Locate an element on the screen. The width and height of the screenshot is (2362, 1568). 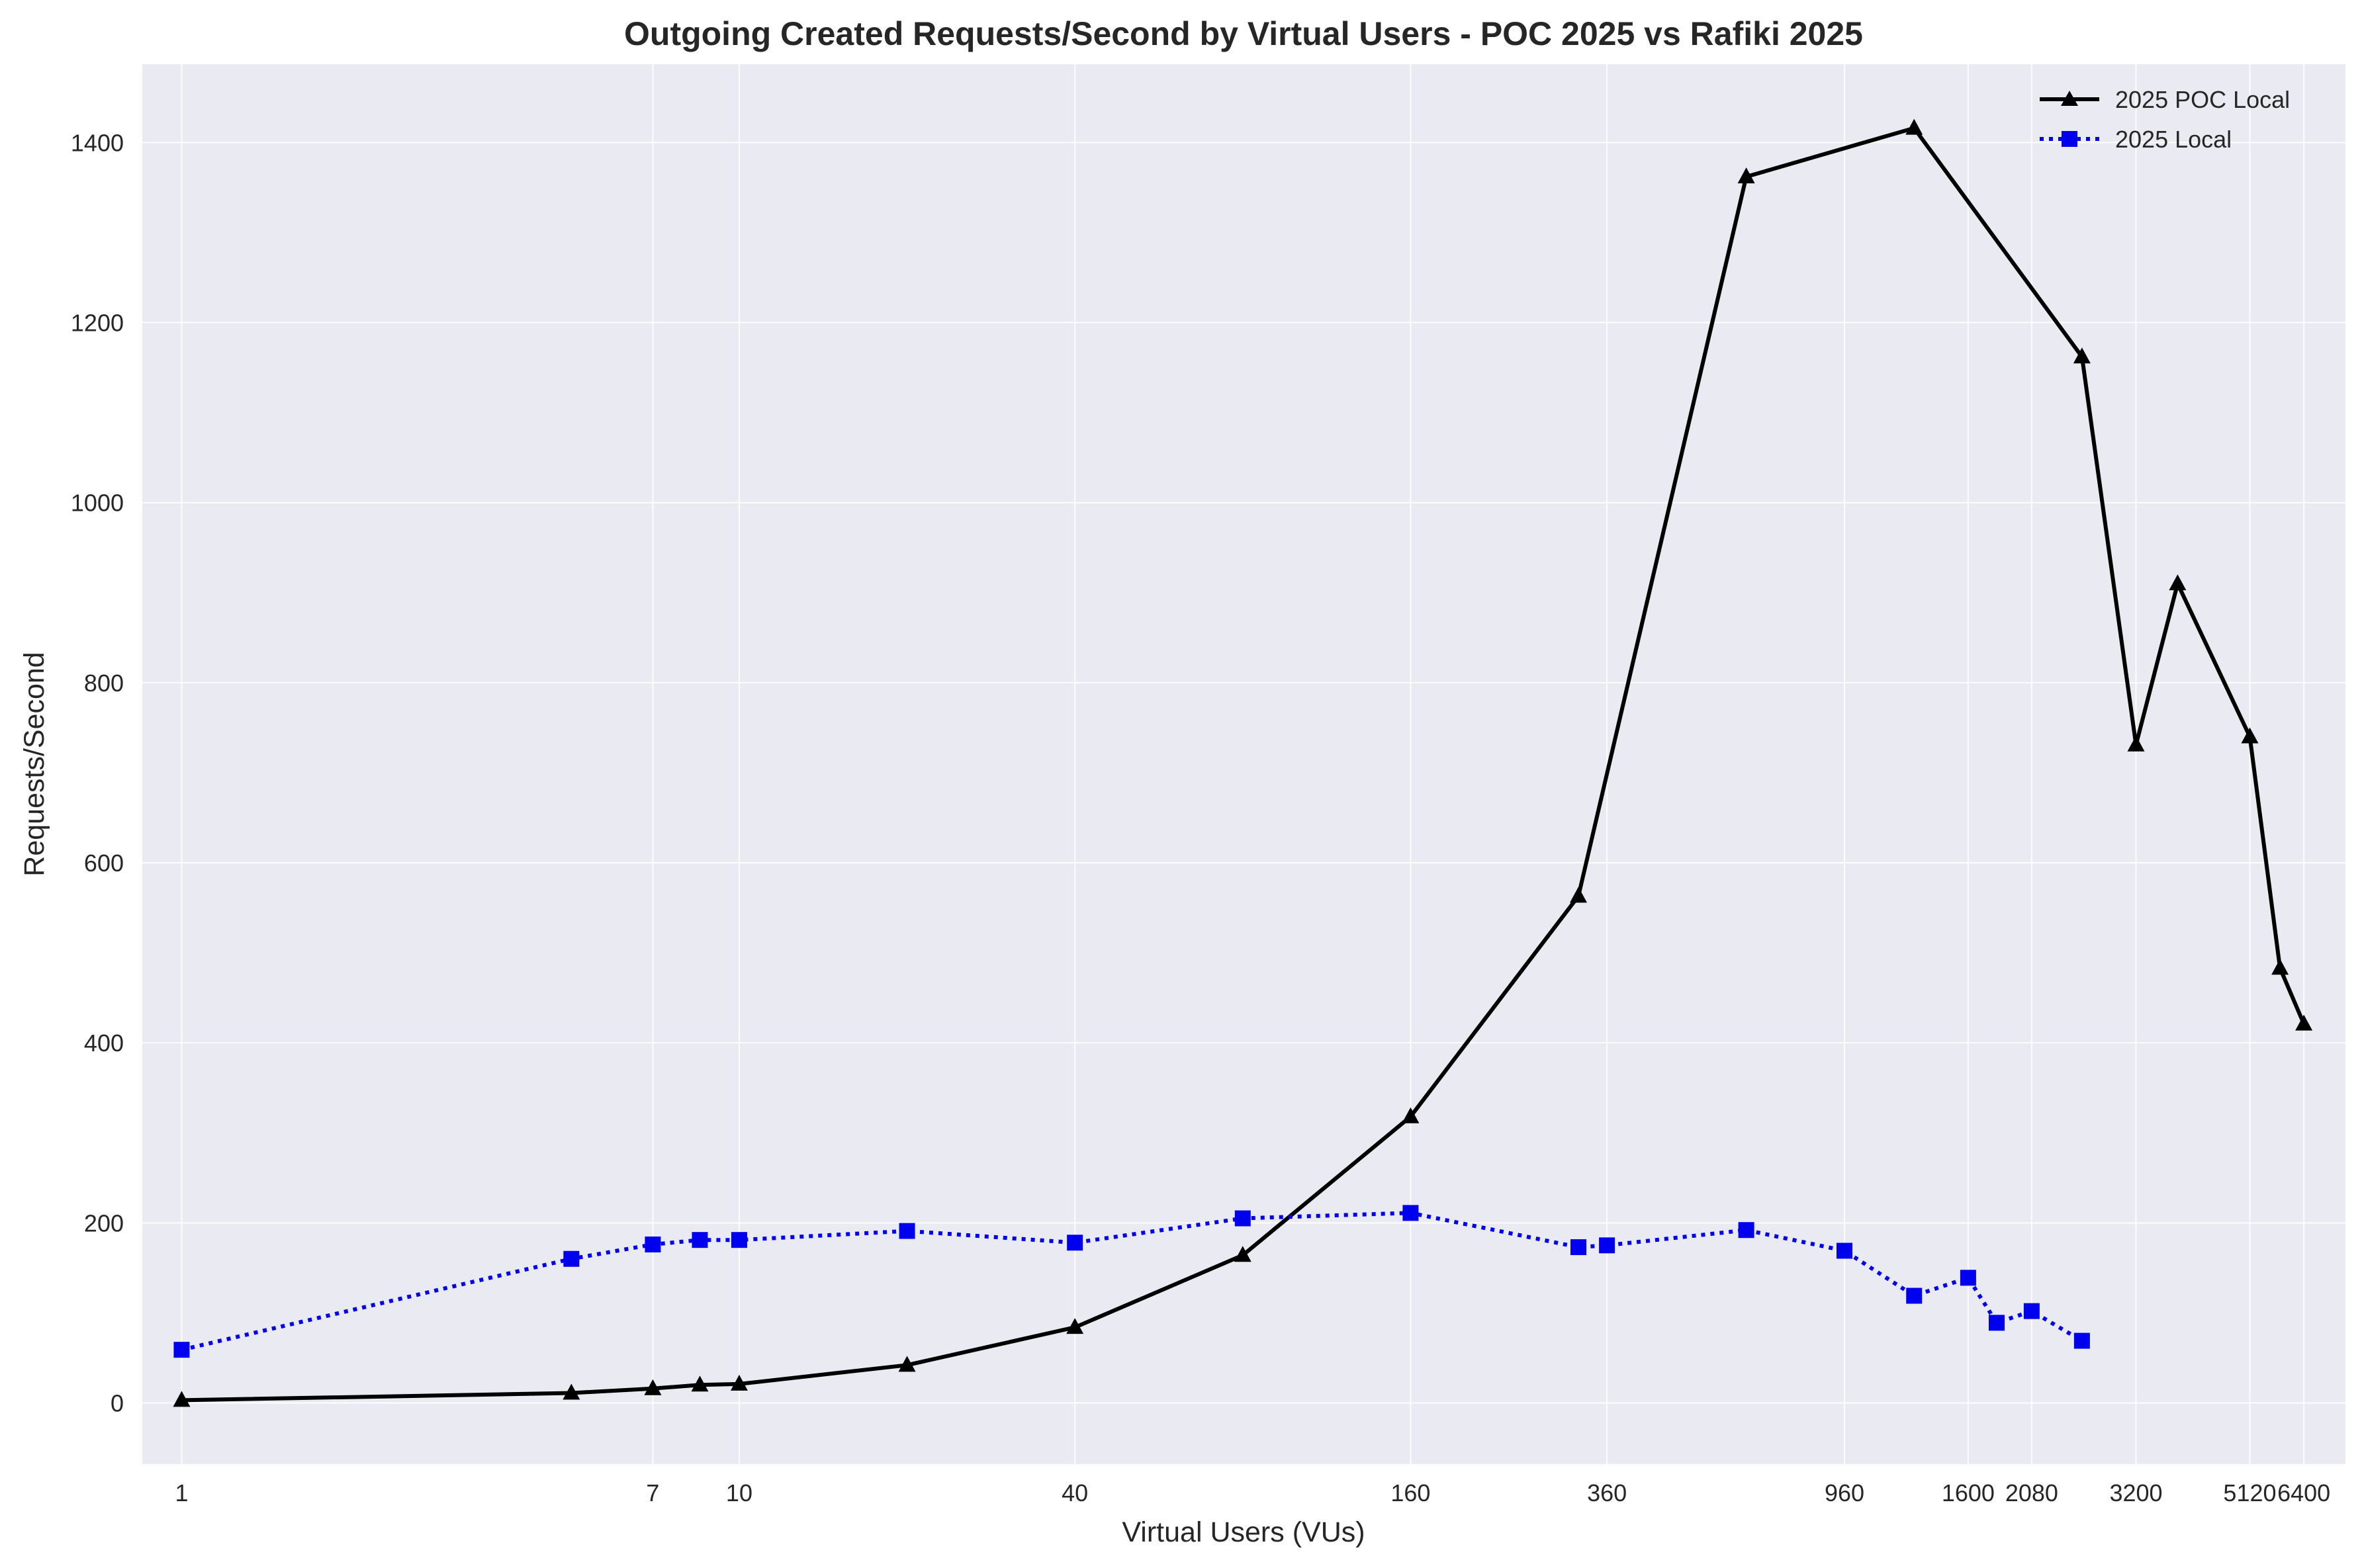
y-tick-label: 200 is located at coordinates (104, 1223).